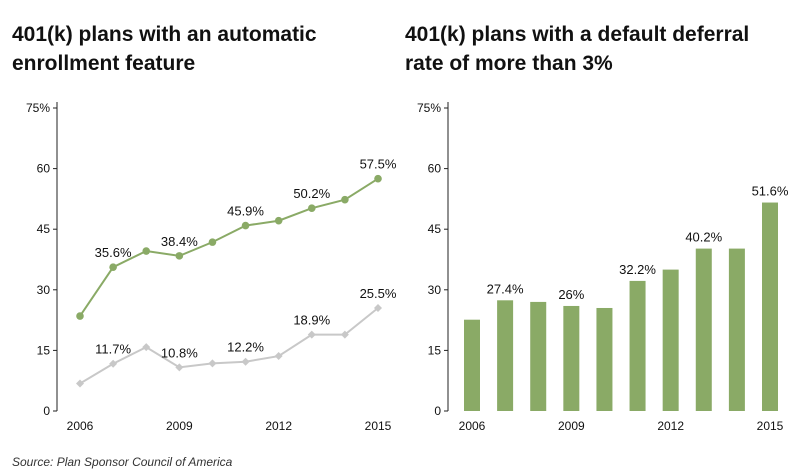 Image resolution: width=796 pixels, height=474 pixels. What do you see at coordinates (245, 347) in the screenshot?
I see `data-label: 12.2%` at bounding box center [245, 347].